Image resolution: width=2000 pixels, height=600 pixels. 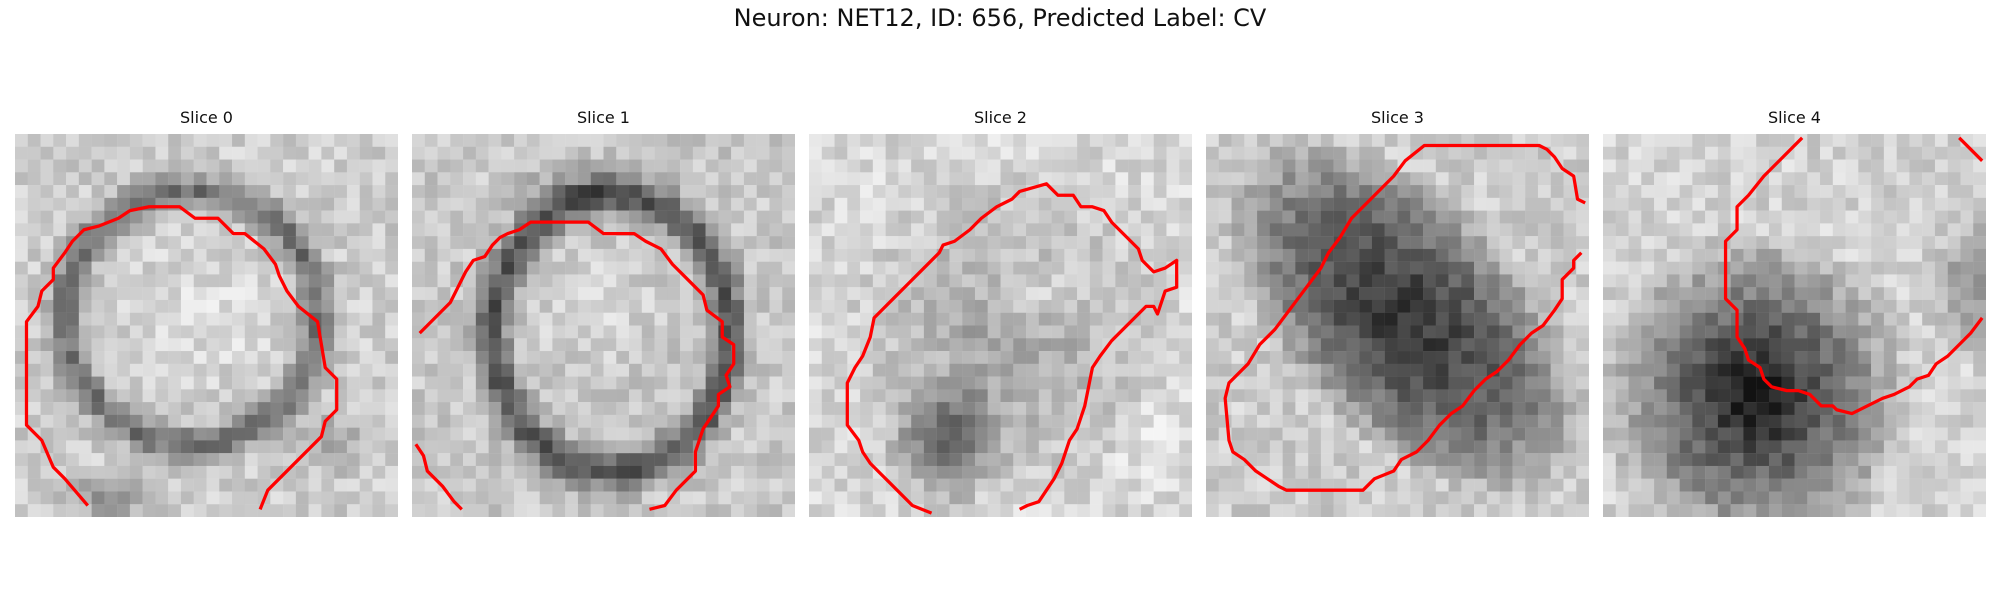 I want to click on slice-title-0: Slice 0, so click(x=206, y=117).